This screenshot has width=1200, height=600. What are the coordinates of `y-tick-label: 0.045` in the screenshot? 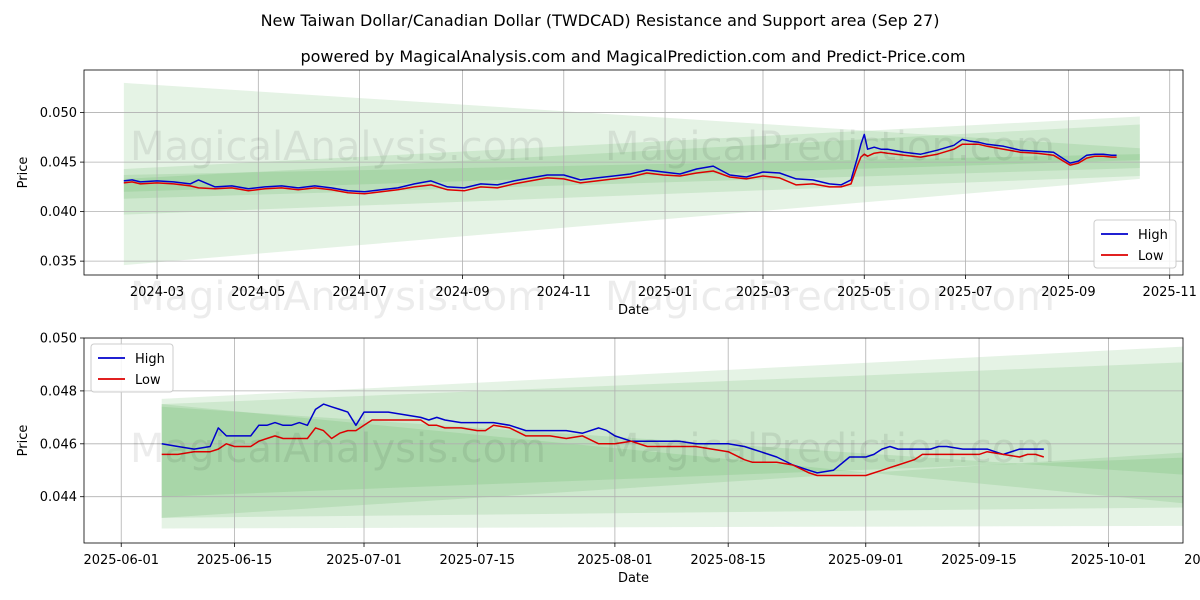 It's located at (58, 163).